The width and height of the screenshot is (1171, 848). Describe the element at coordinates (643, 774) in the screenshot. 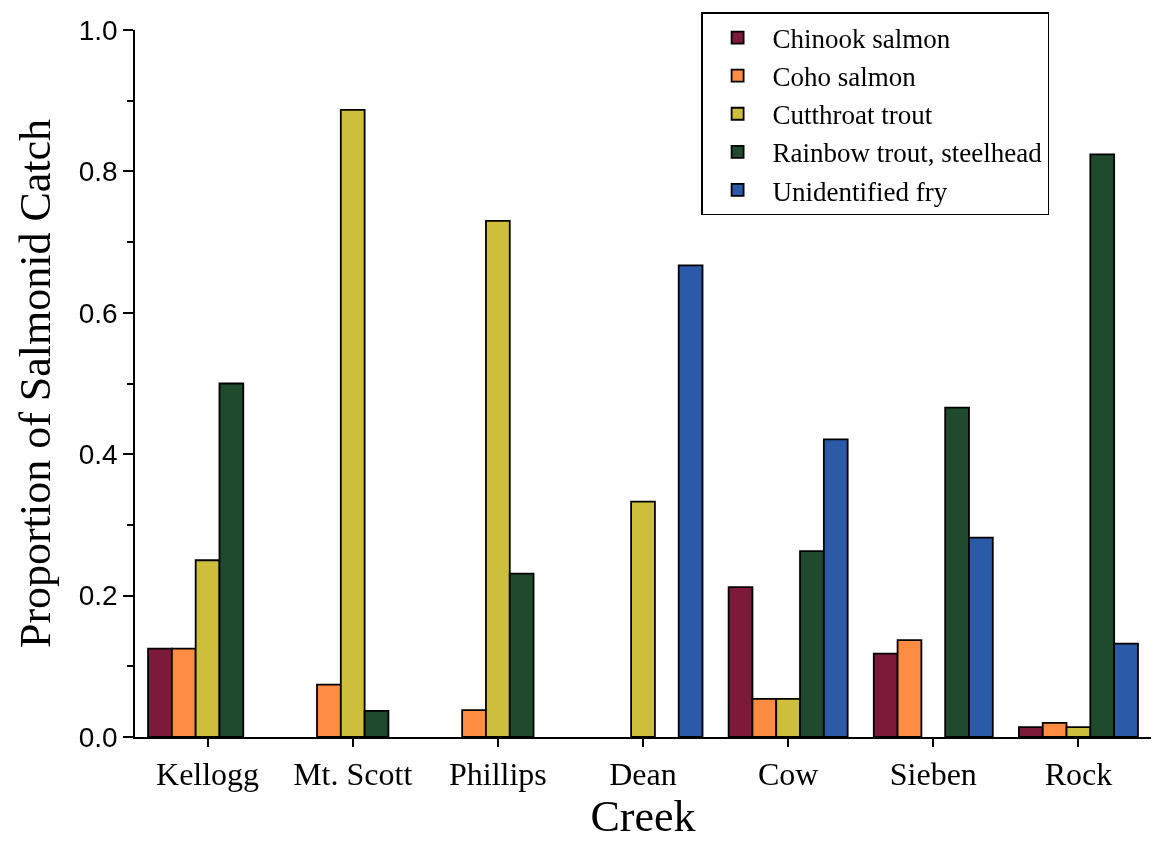

I see `x-tick-label: Dean` at that location.